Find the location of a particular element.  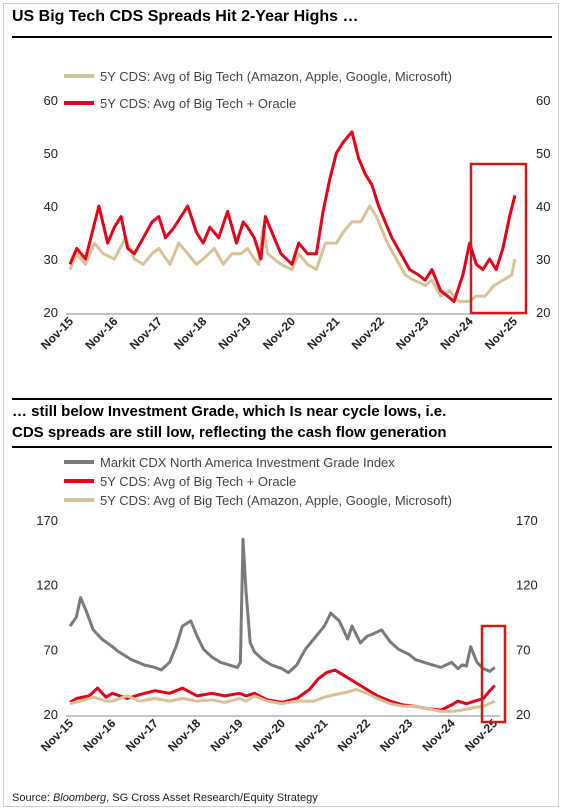

x-tick-label: Nov-25 is located at coordinates (501, 333).